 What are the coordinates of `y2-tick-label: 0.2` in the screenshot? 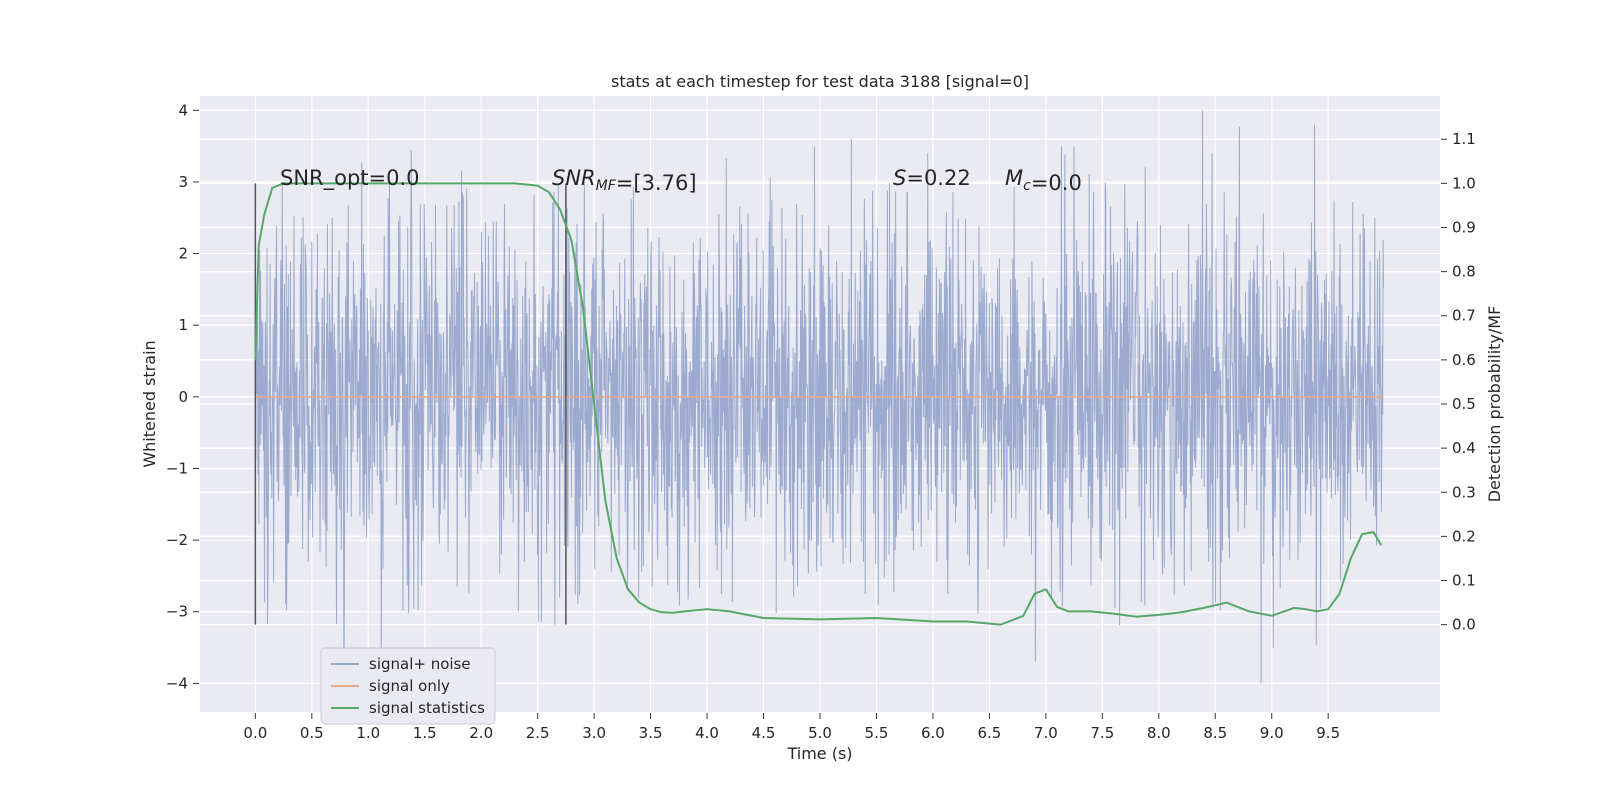 It's located at (1464, 536).